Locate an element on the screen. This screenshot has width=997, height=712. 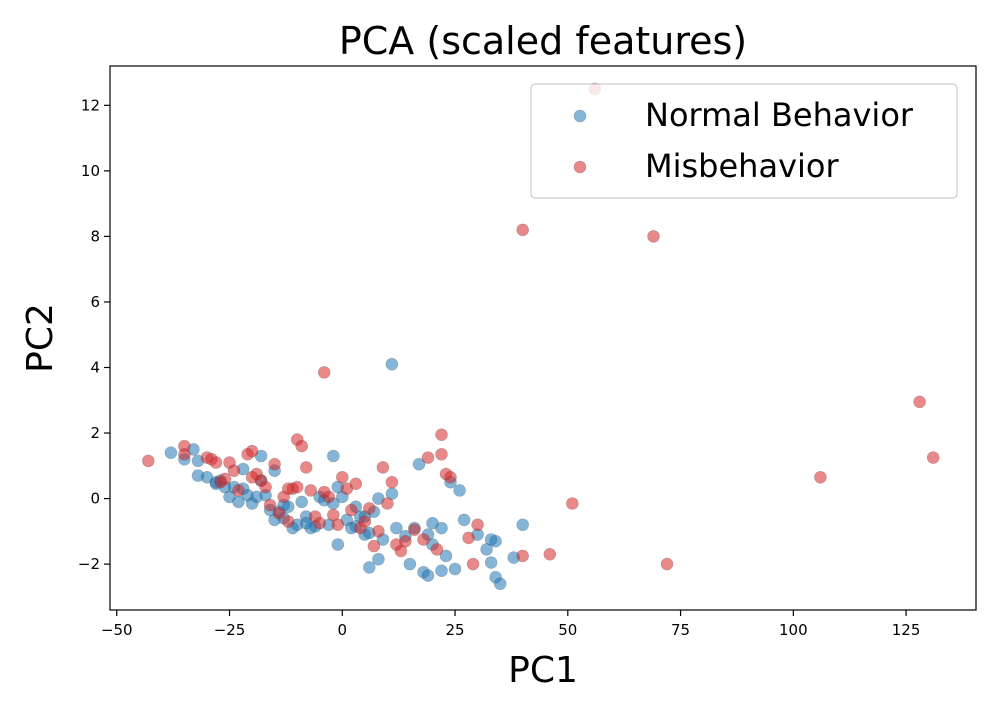
x-tick-label: 100 is located at coordinates (793, 630).